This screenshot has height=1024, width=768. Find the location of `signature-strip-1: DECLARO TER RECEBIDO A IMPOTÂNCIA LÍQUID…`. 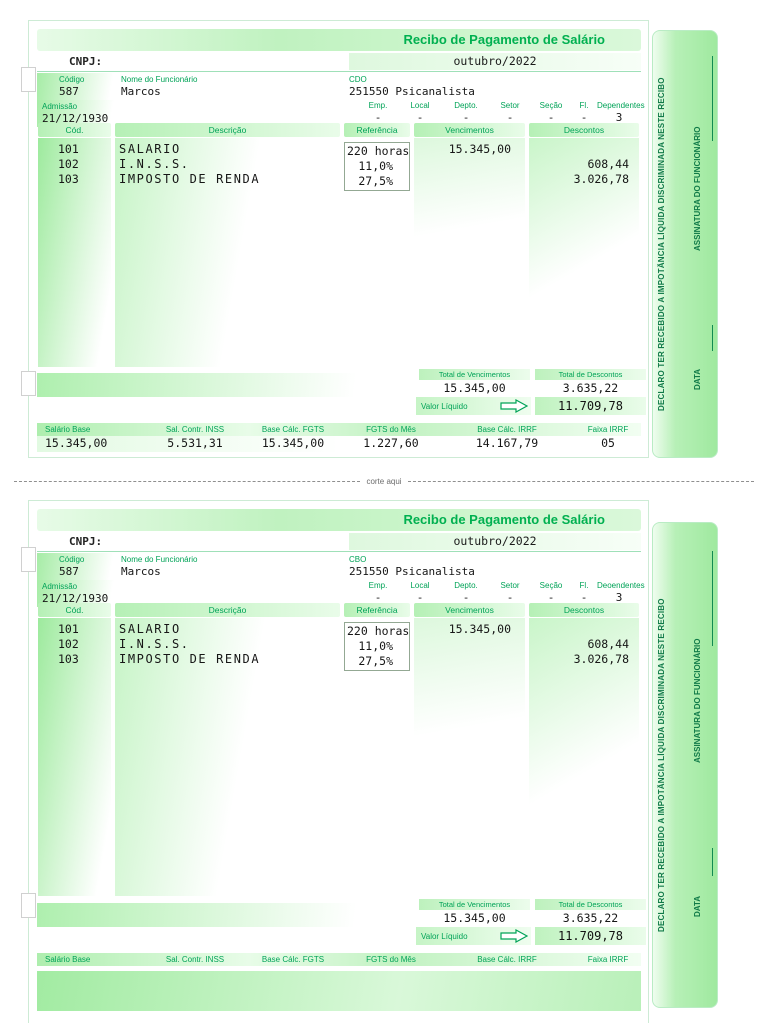

signature-strip-1: DECLARO TER RECEBIDO A IMPOTÂNCIA LÍQUID… is located at coordinates (685, 244).